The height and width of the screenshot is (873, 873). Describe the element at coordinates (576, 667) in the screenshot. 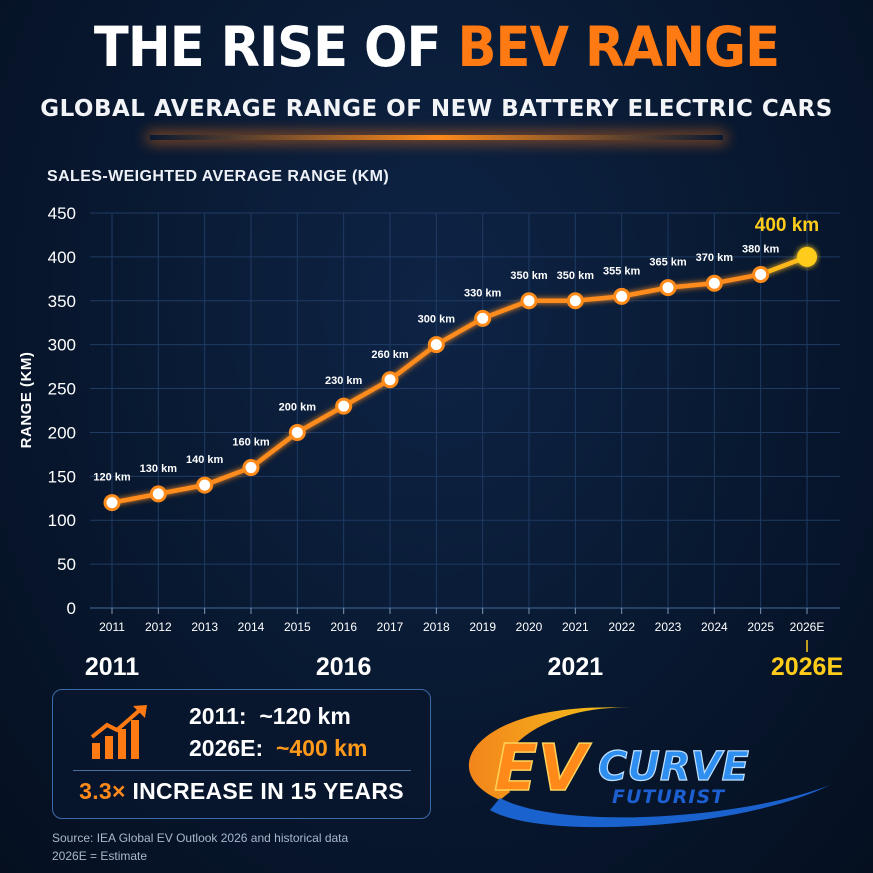

I see `major-year-label: 2021` at that location.